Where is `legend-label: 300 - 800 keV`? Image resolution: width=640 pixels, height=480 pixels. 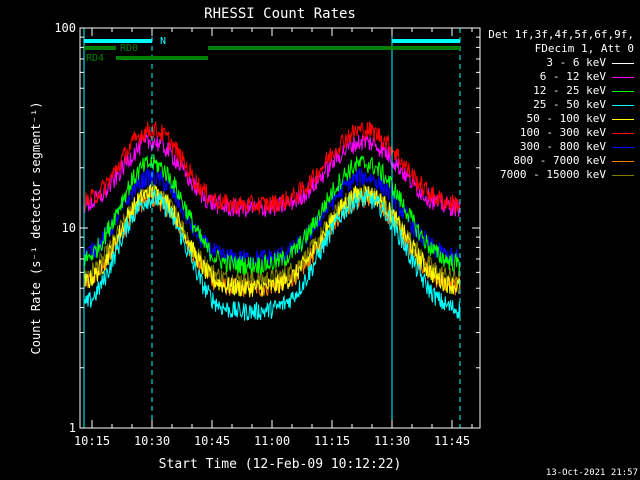 legend-label: 300 - 800 keV is located at coordinates (562, 146).